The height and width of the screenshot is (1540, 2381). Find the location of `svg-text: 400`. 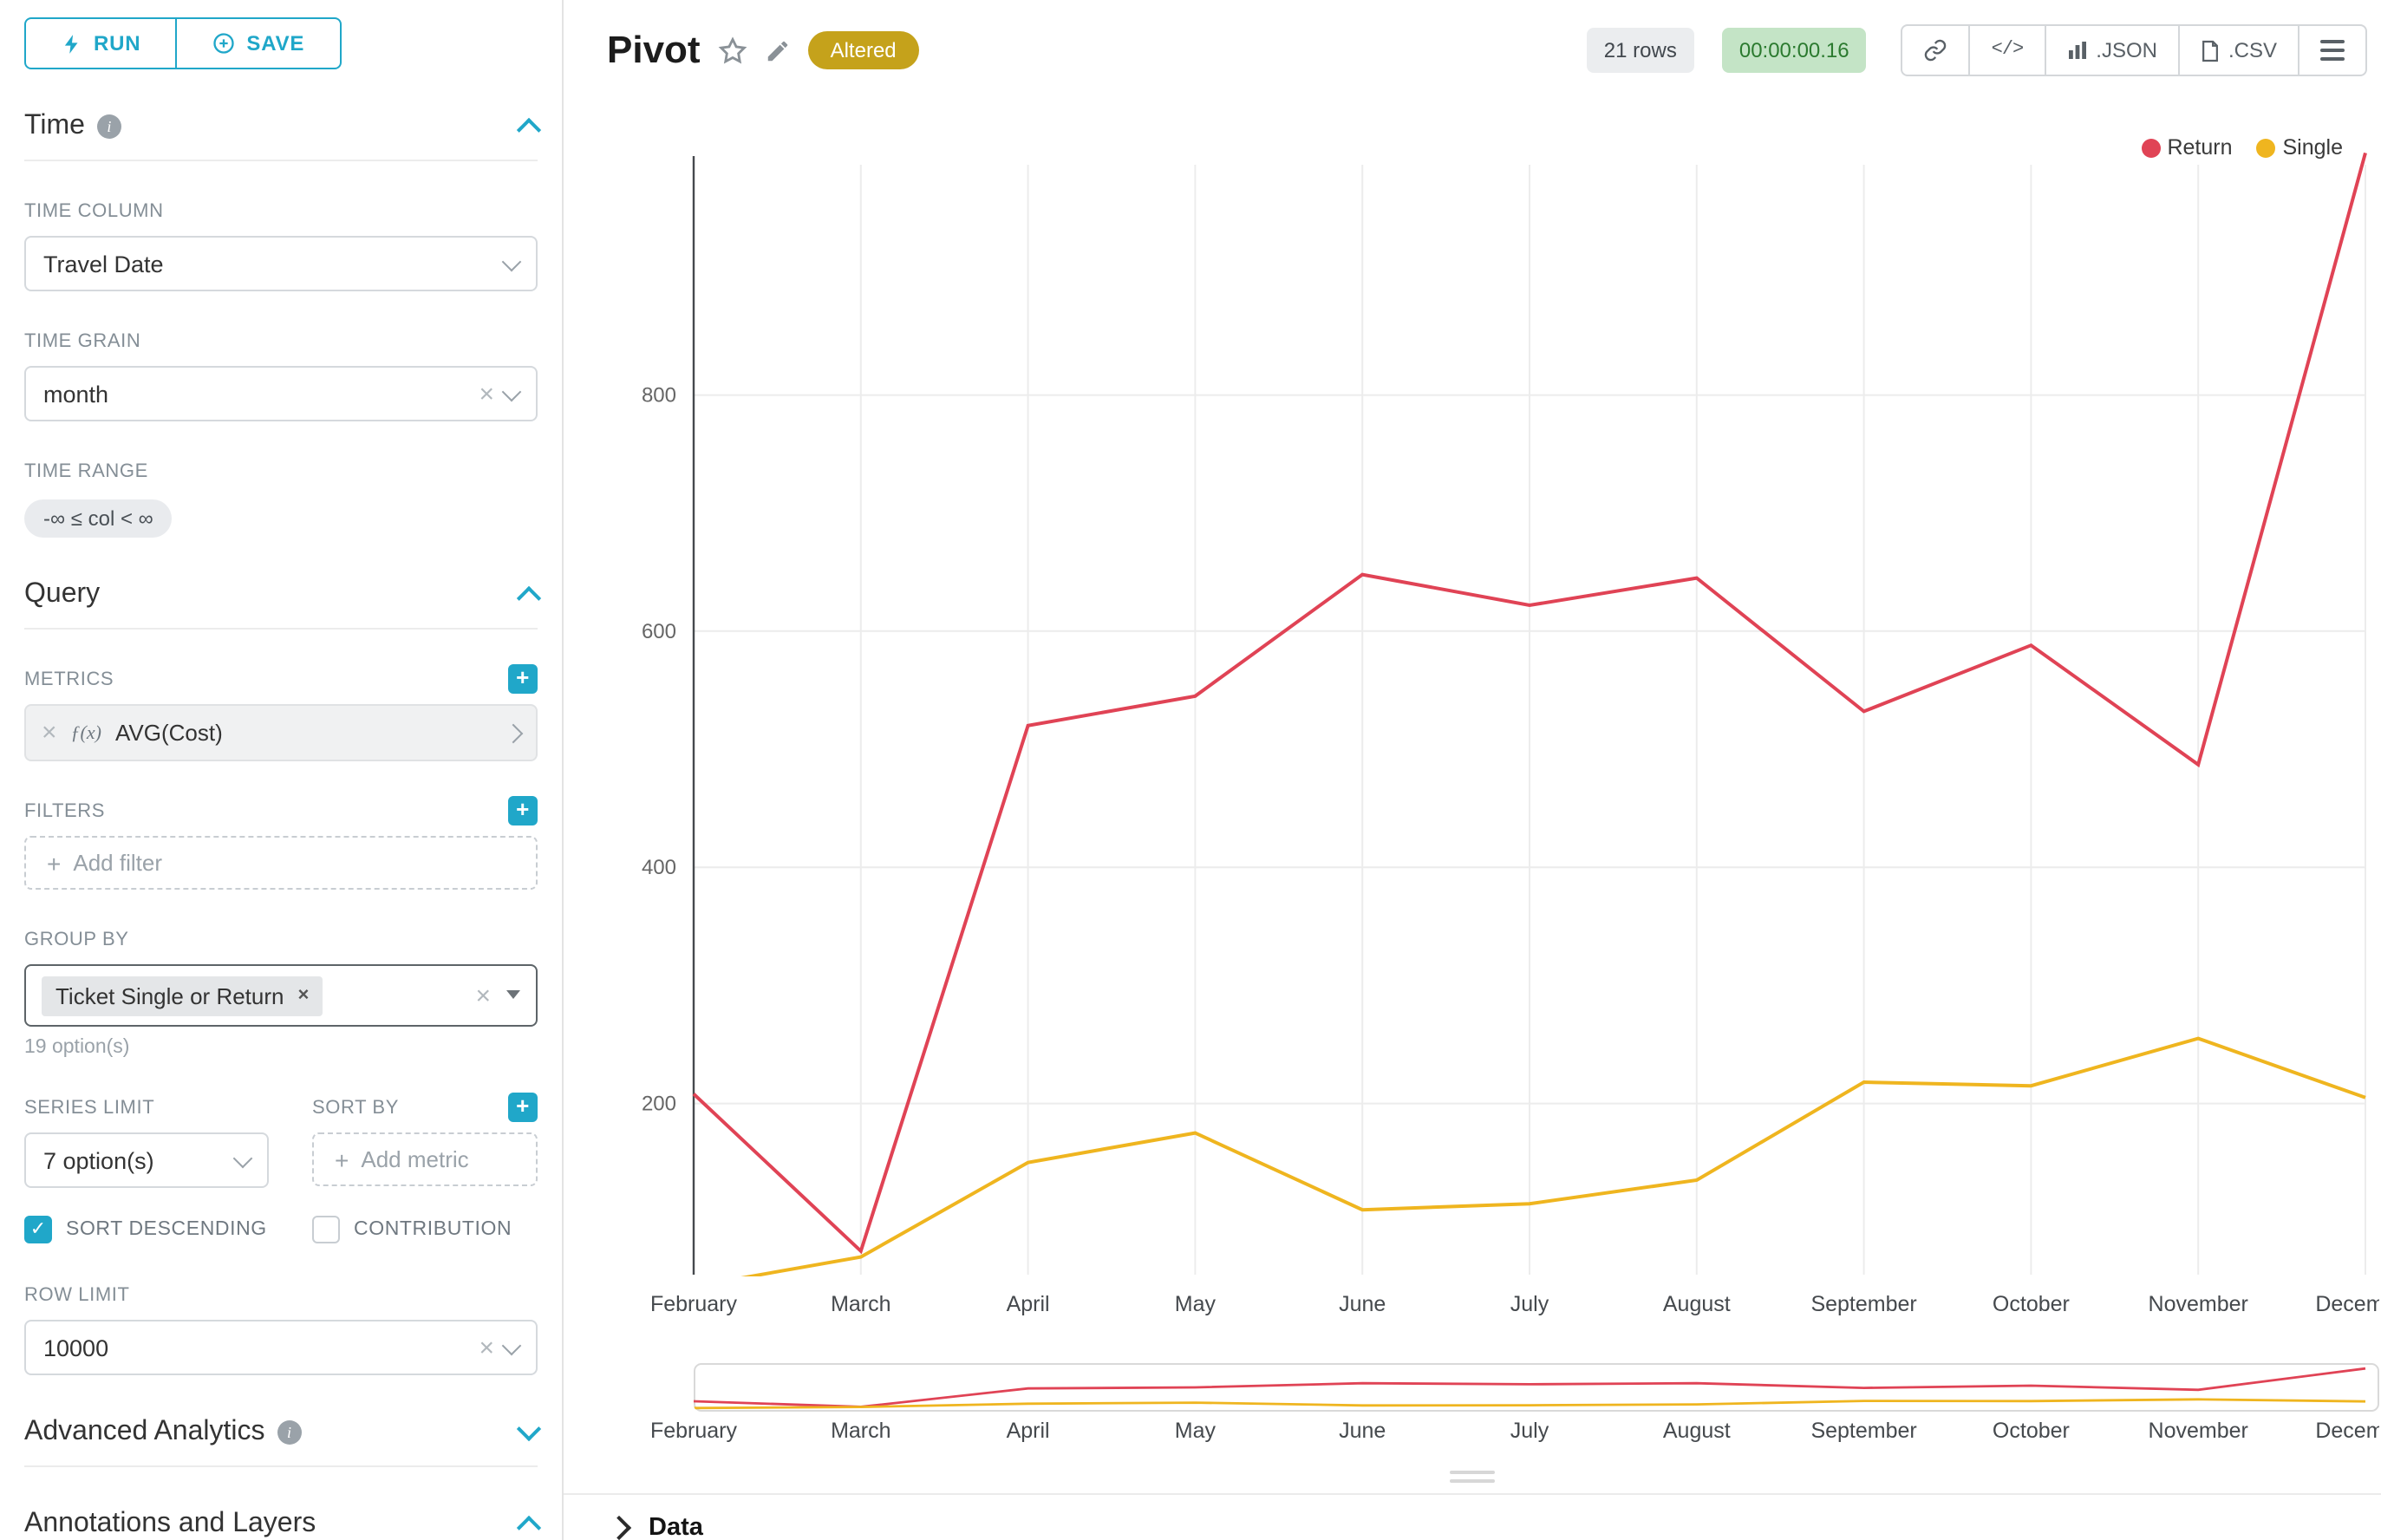

svg-text: 400 is located at coordinates (659, 867).